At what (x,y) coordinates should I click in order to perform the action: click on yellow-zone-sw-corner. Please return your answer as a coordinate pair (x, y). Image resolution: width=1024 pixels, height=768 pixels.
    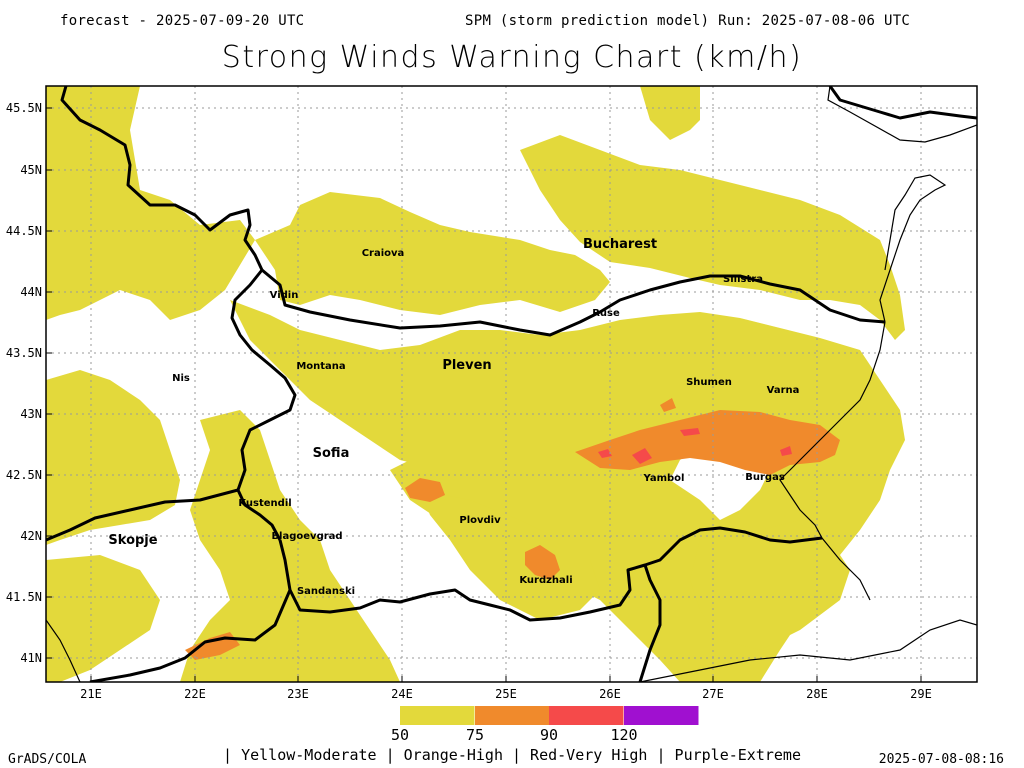
    Looking at the image, I should click on (103, 618).